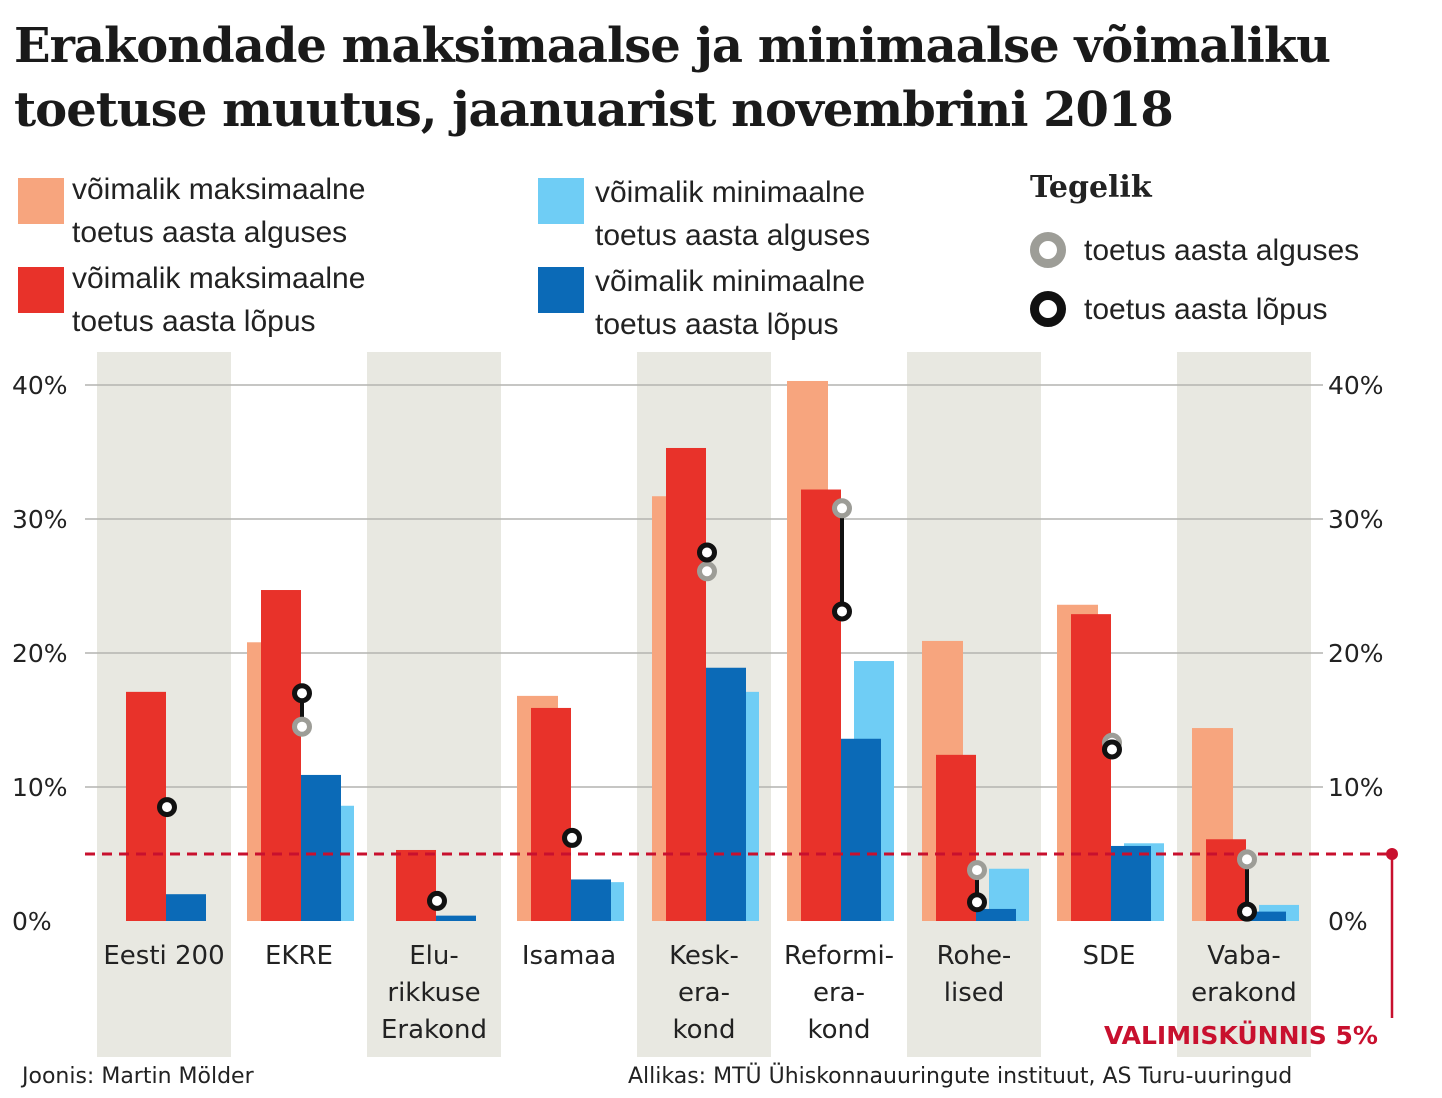 The height and width of the screenshot is (1098, 1442). Describe the element at coordinates (434, 956) in the screenshot. I see `category-label-2-0: Elu-` at that location.